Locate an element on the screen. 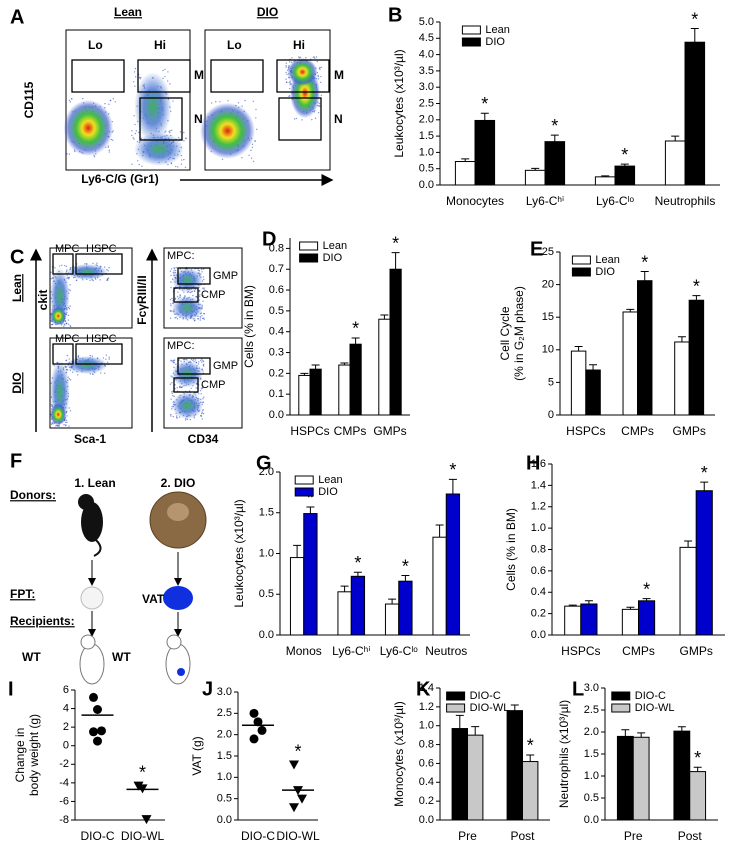 The height and width of the screenshot is (856, 729). y-tick-label: 5.0 is located at coordinates (426, 22).